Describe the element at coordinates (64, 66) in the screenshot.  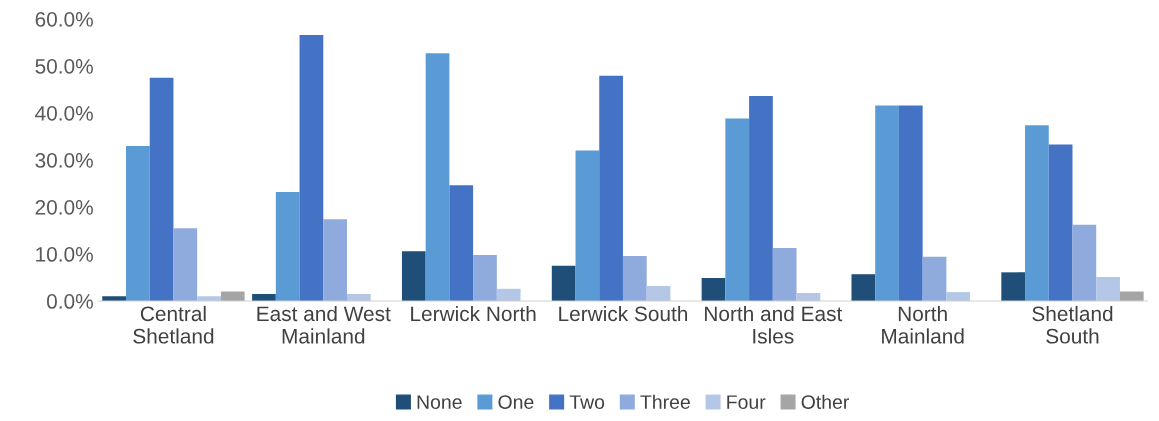
I see `y-tick-label: 50.0%` at that location.